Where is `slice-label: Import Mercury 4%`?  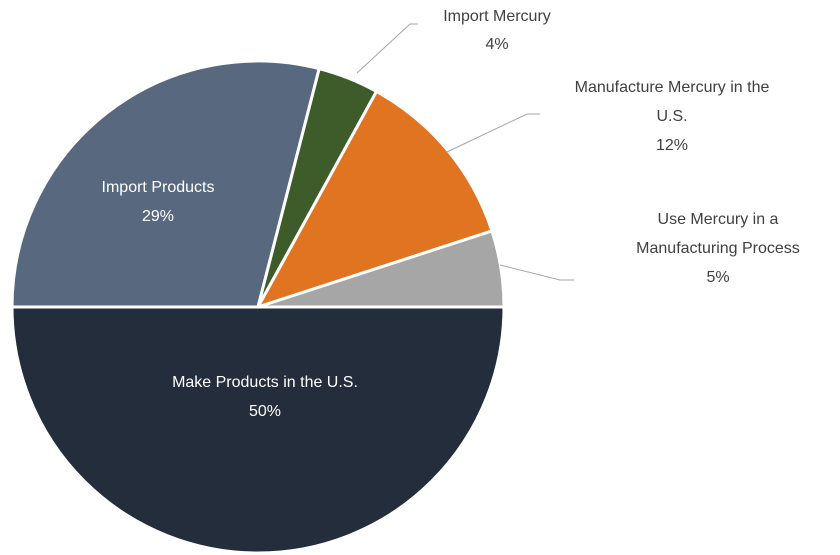 slice-label: Import Mercury 4% is located at coordinates (497, 31).